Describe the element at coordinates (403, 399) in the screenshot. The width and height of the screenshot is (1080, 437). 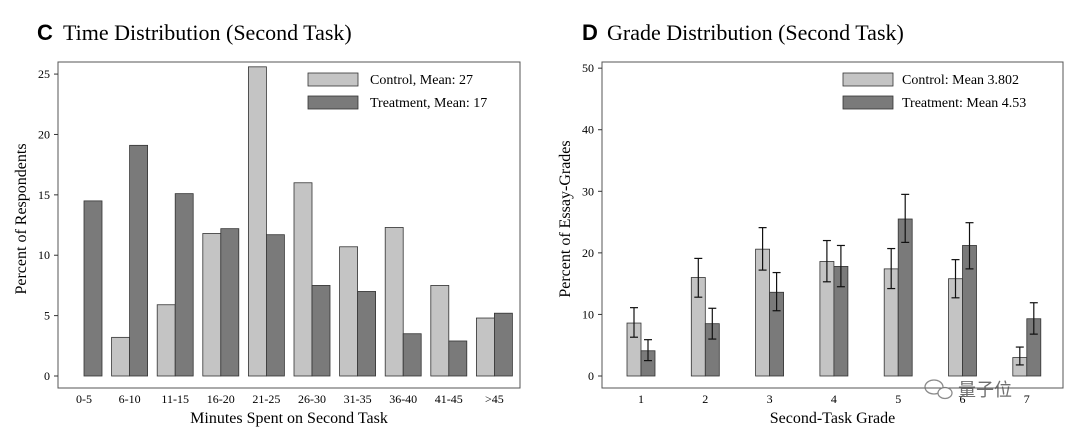
I see `x-tick-label: 36-40` at that location.